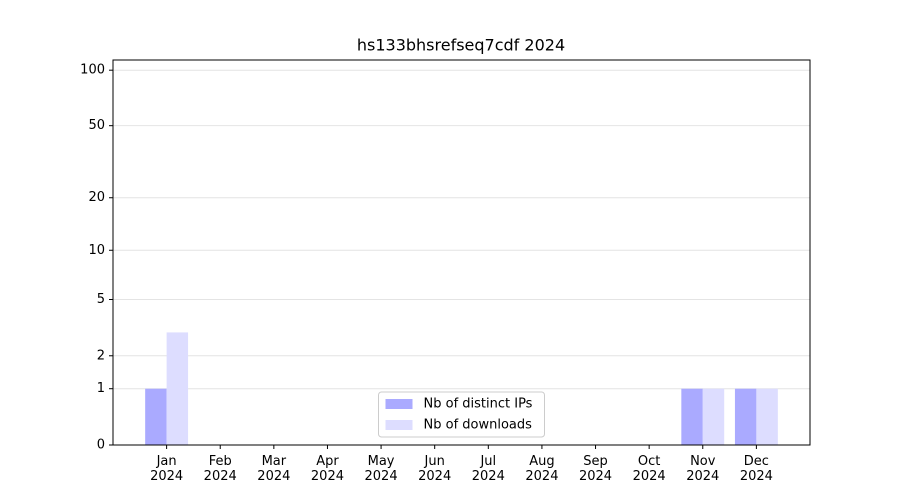 Image resolution: width=900 pixels, height=500 pixels. I want to click on x-tick-label: Apr 2024, so click(327, 469).